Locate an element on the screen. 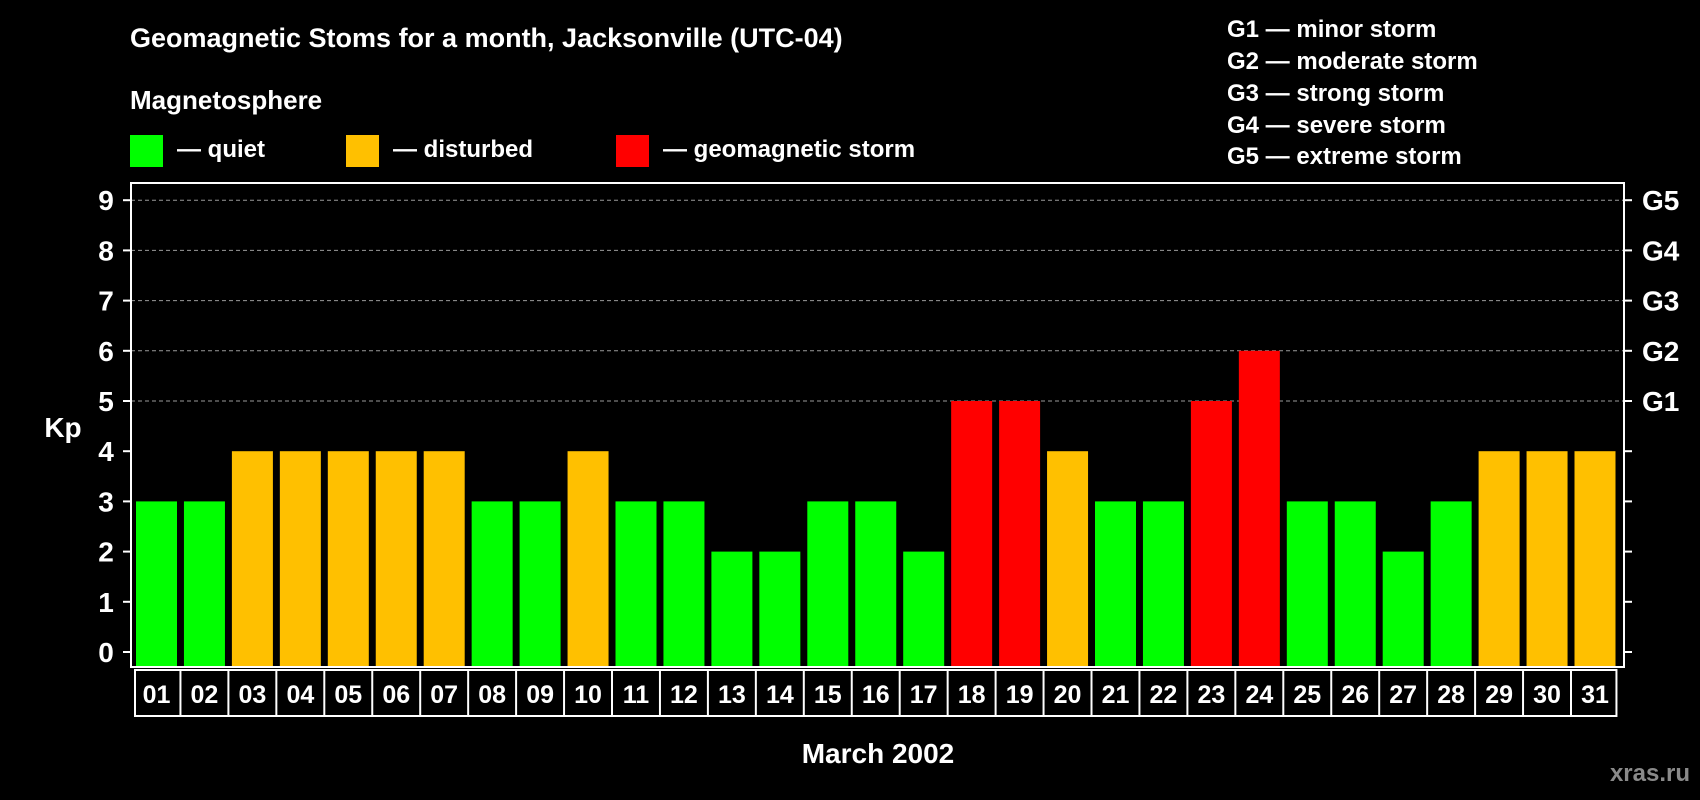 The width and height of the screenshot is (1700, 800). legend-label-quiet: — quiet is located at coordinates (221, 149).